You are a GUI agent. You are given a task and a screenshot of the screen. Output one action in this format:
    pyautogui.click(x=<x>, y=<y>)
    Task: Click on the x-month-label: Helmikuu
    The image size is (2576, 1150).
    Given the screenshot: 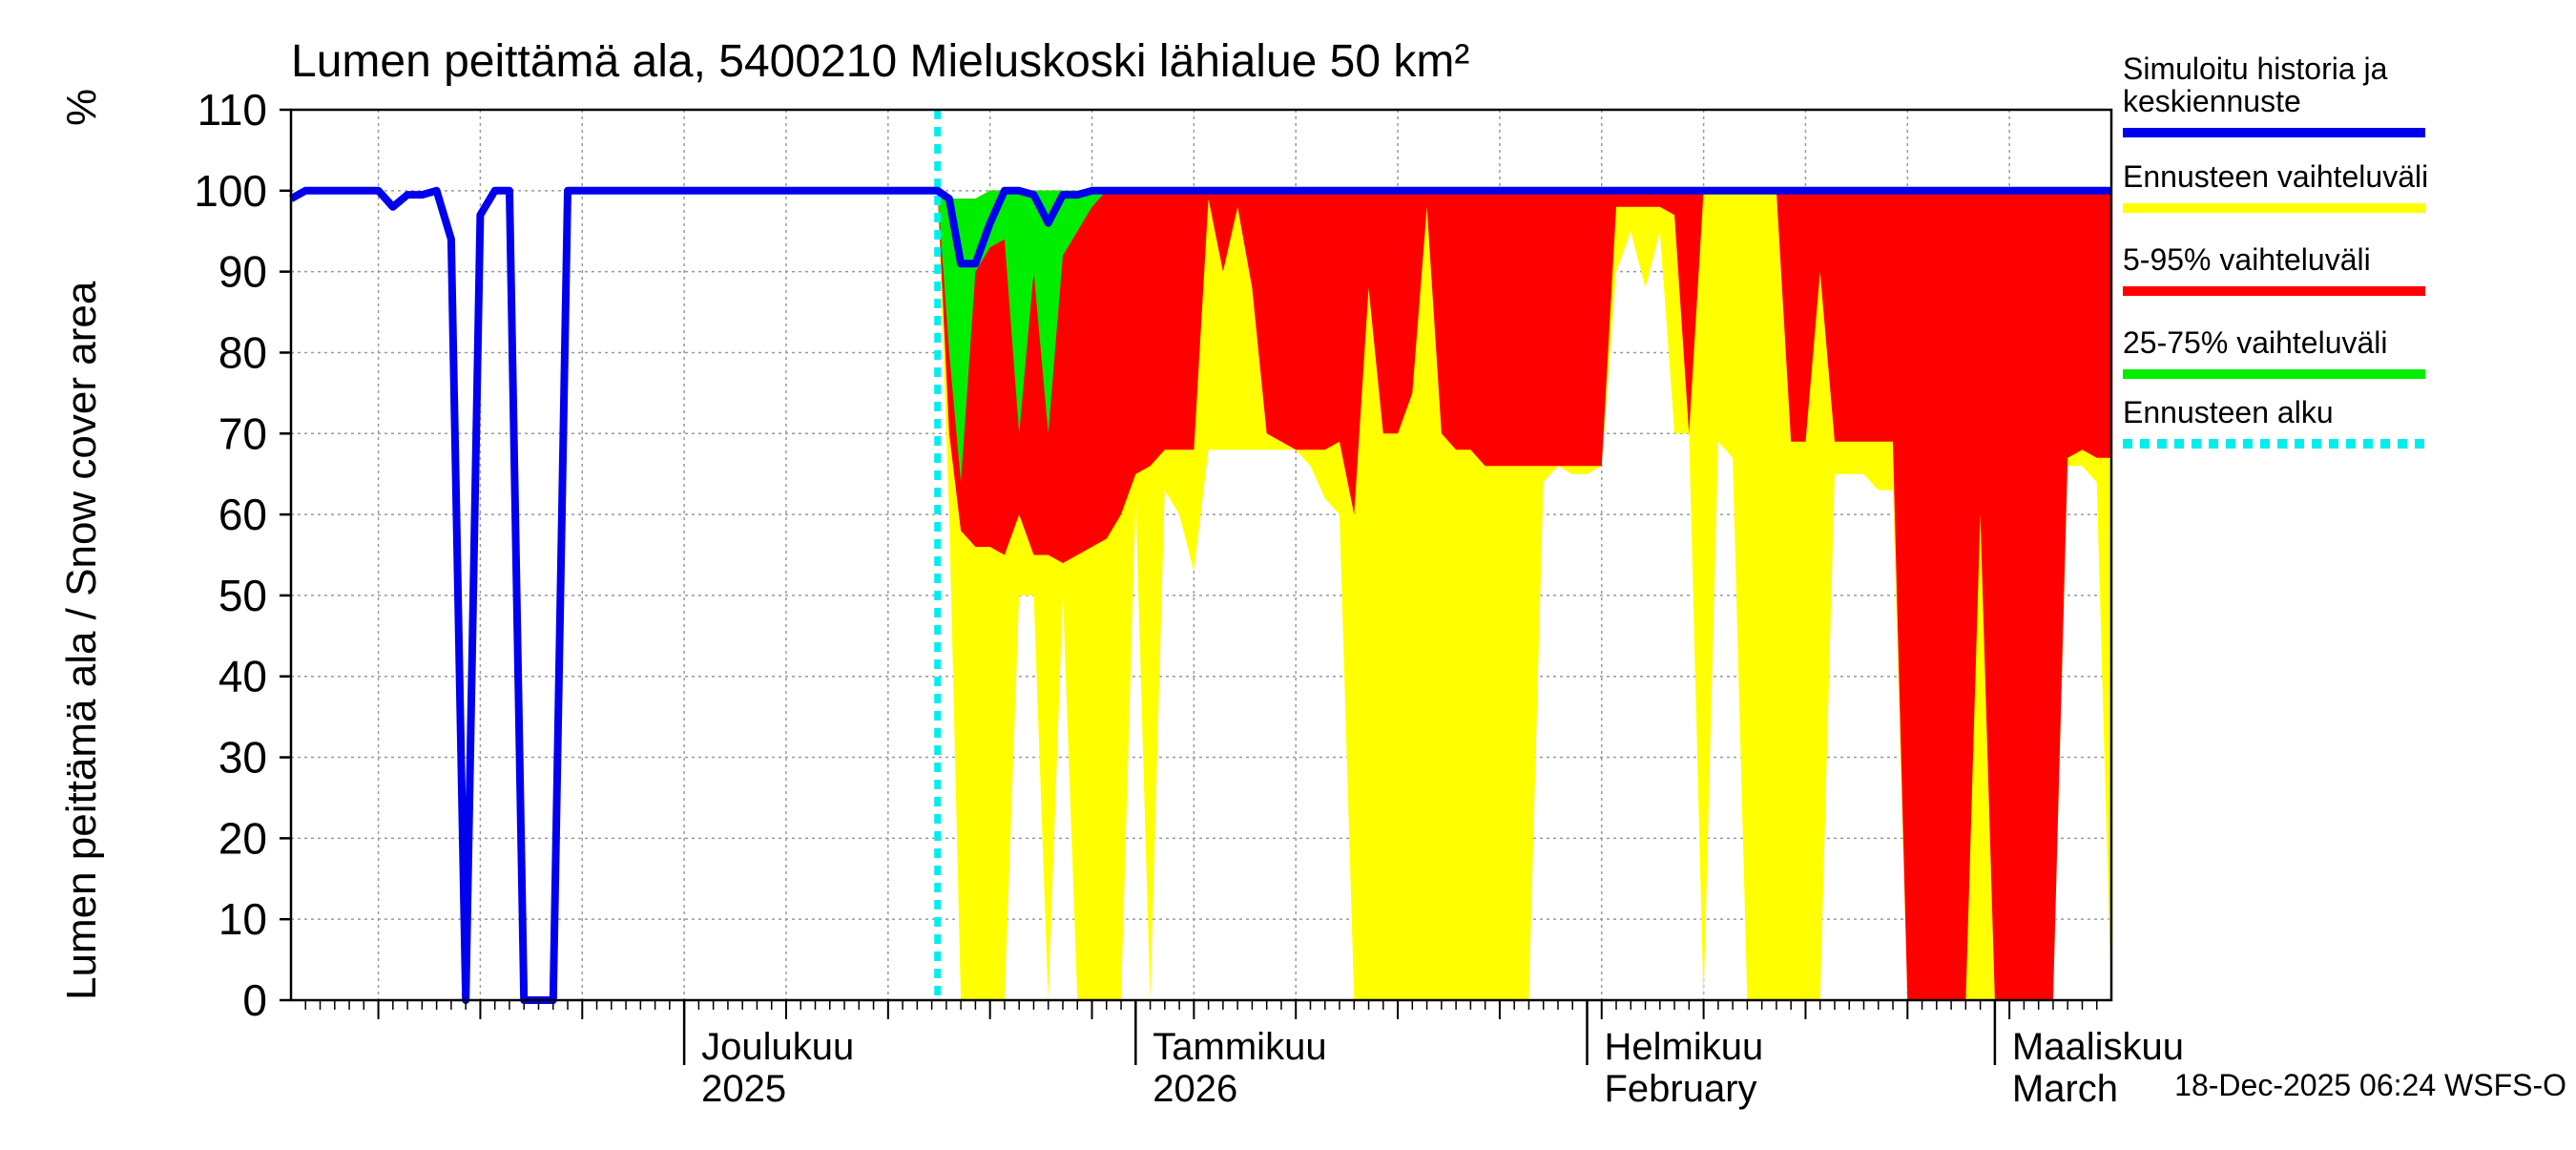 What is the action you would take?
    pyautogui.click(x=1683, y=1047)
    